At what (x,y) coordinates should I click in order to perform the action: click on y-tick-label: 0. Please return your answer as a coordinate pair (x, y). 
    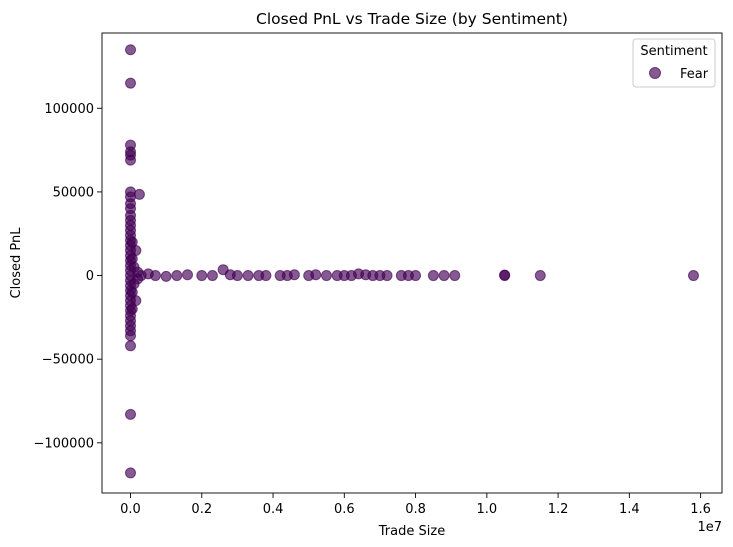
    Looking at the image, I should click on (90, 276).